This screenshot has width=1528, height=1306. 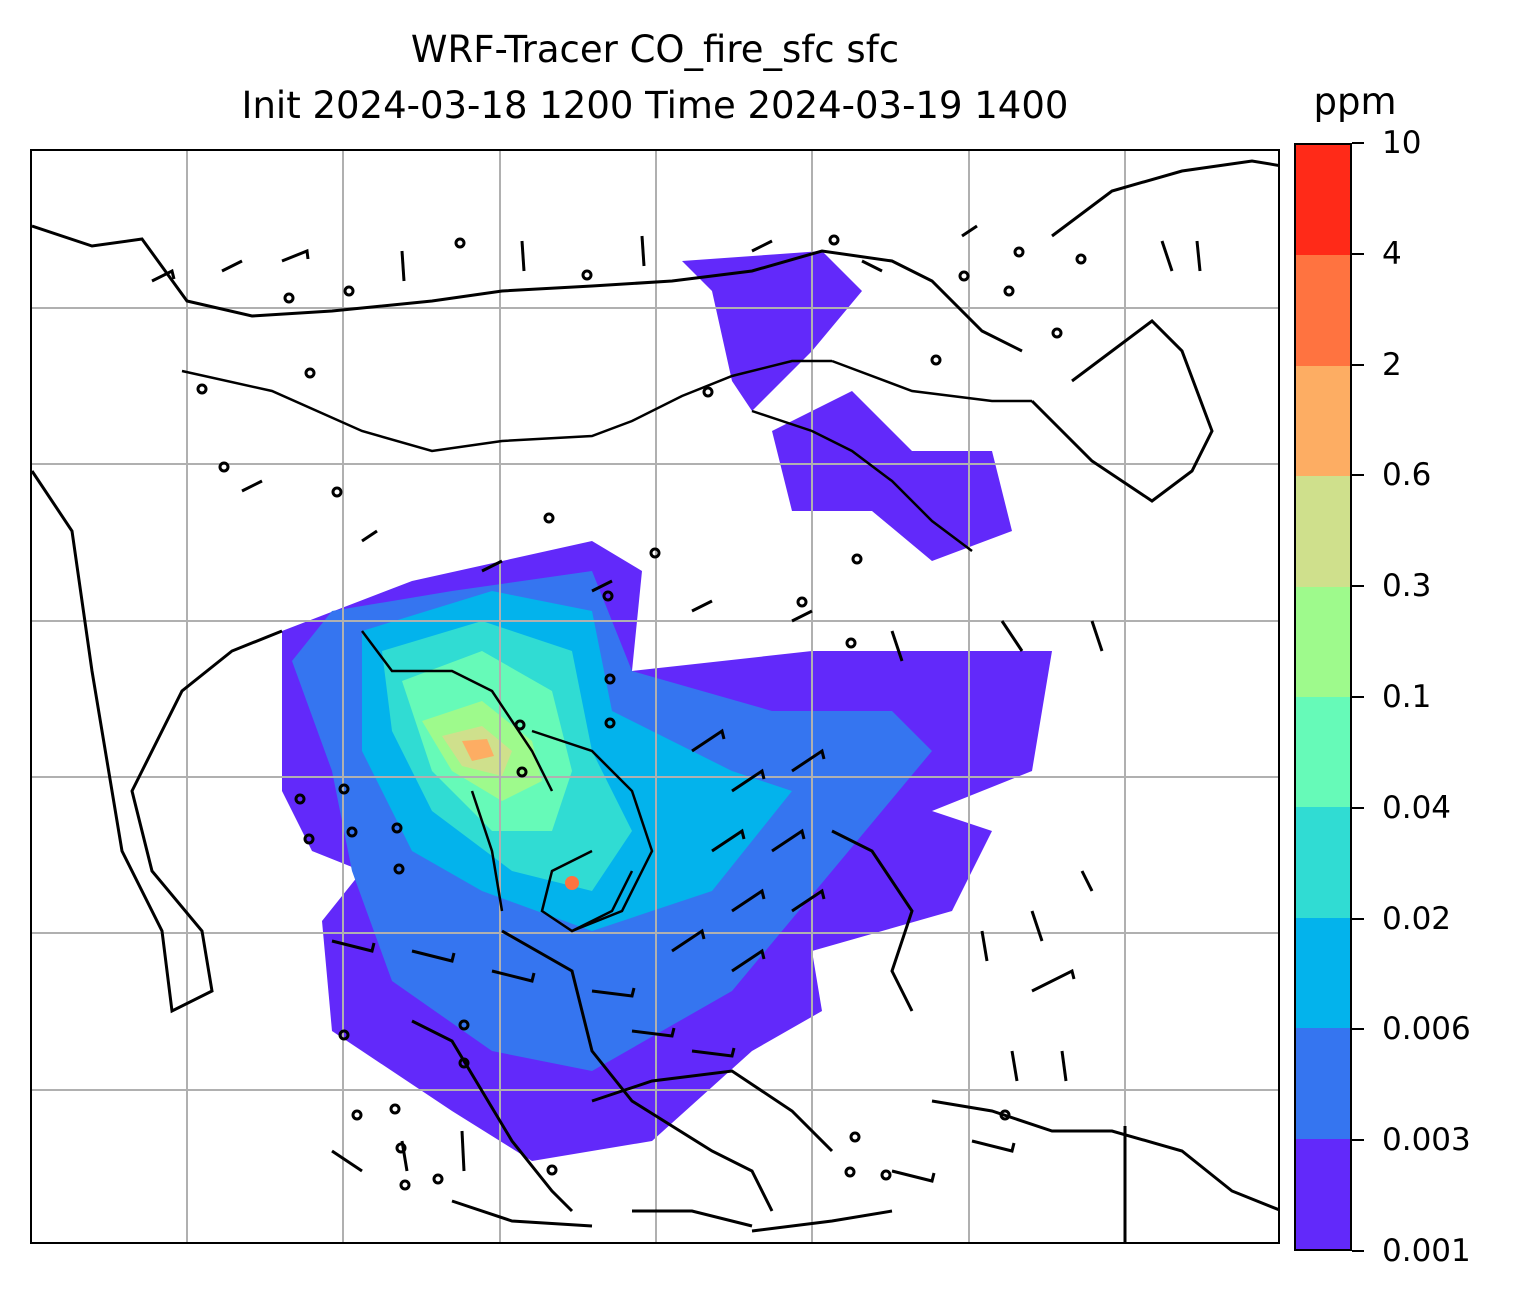 I want to click on colorbar-tick-label: 0.1, so click(x=1407, y=697).